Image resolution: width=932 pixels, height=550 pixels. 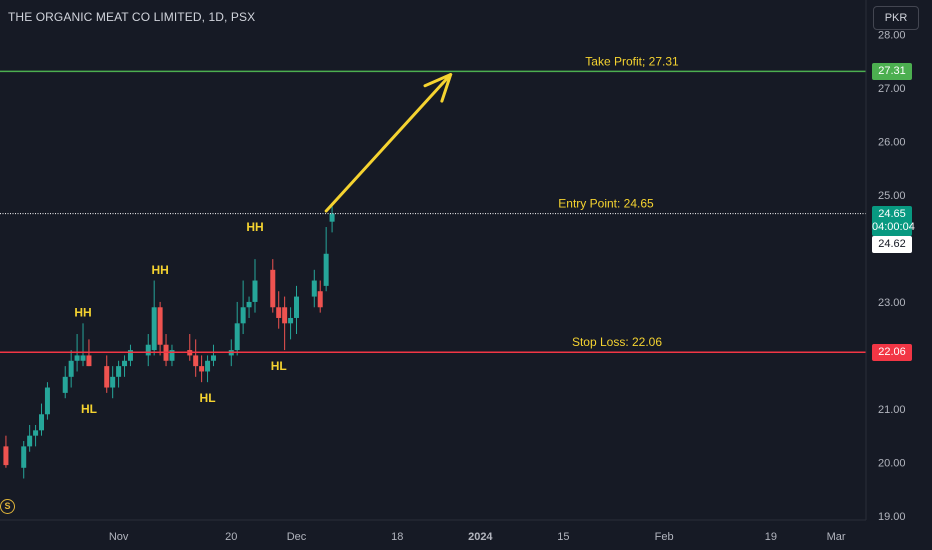 What do you see at coordinates (892, 142) in the screenshot?
I see `y-tick-label: 26.00` at bounding box center [892, 142].